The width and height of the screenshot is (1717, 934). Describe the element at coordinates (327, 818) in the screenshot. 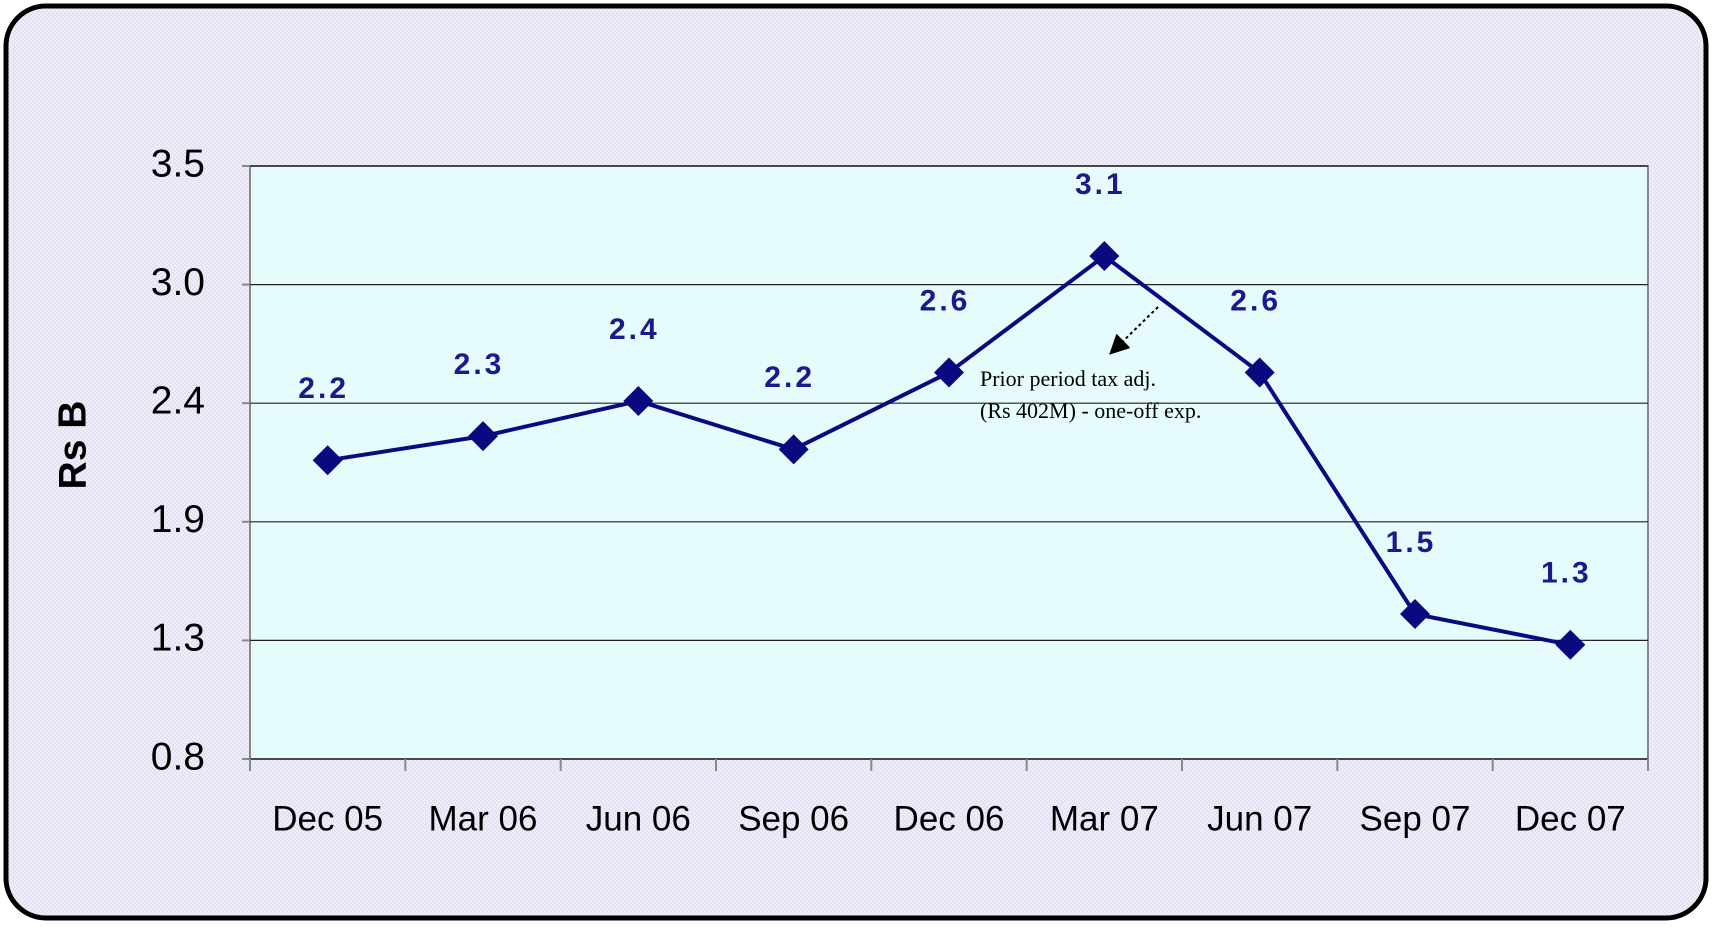

I see `x-tick-label: Dec 05` at that location.